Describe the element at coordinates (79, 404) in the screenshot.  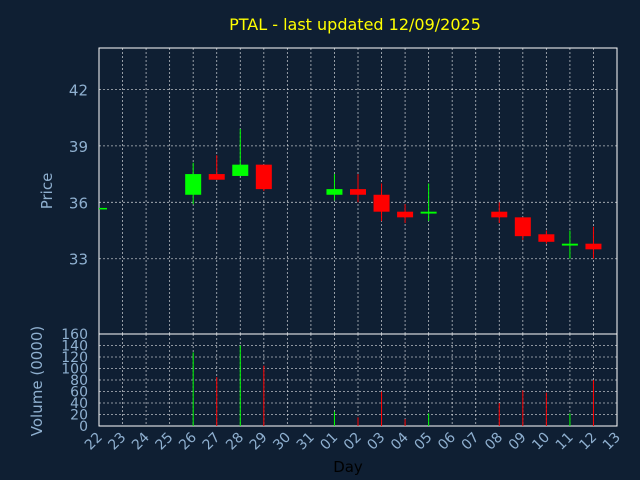
I see `volume-y-tick-label: 40` at that location.